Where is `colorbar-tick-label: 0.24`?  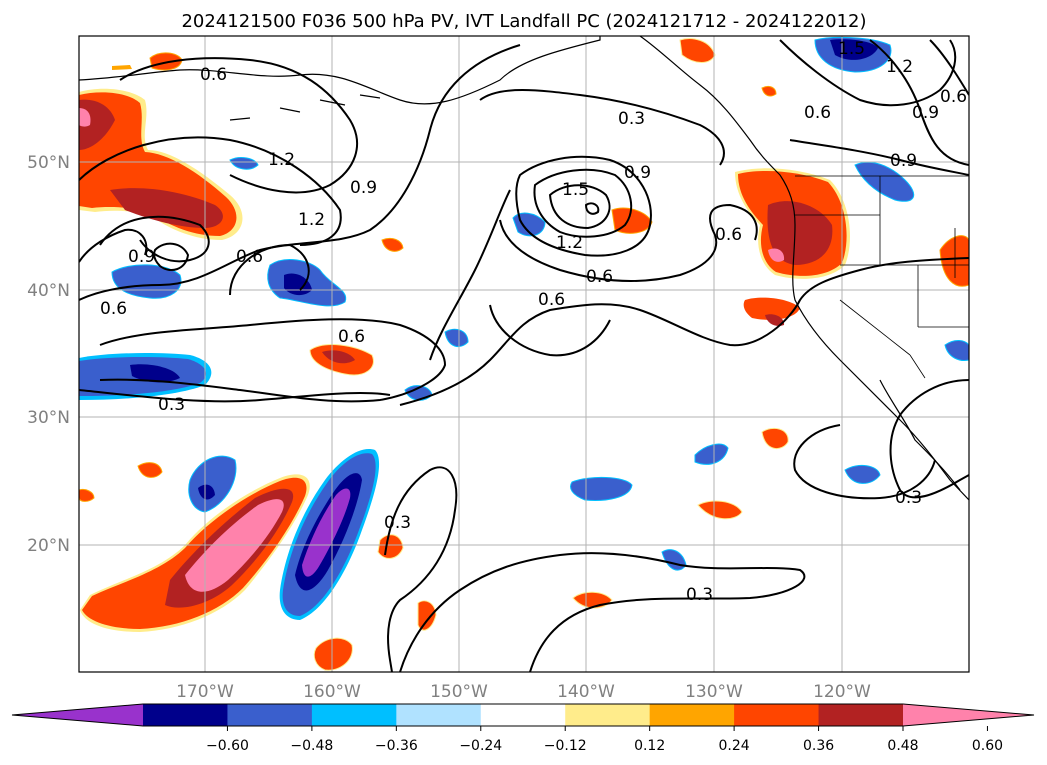
colorbar-tick-label: 0.24 is located at coordinates (734, 746).